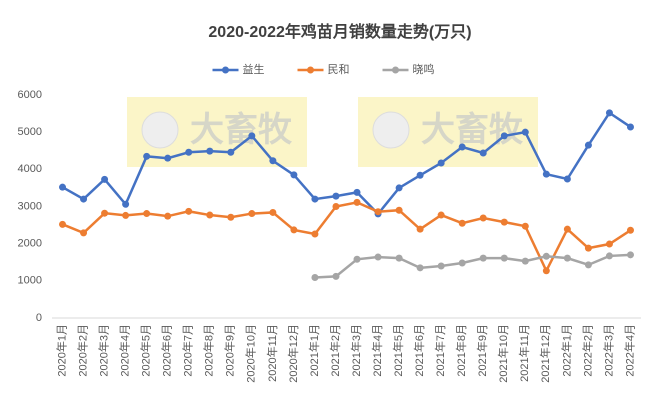 This screenshot has width=663, height=401. I want to click on x-tick-label: 2020年11月, so click(272, 353).